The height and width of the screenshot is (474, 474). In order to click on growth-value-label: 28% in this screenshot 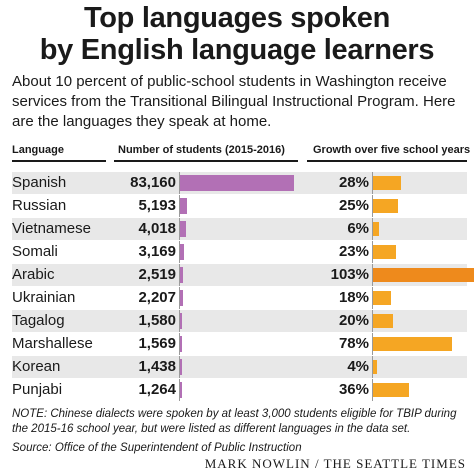, I will do `click(353, 182)`.